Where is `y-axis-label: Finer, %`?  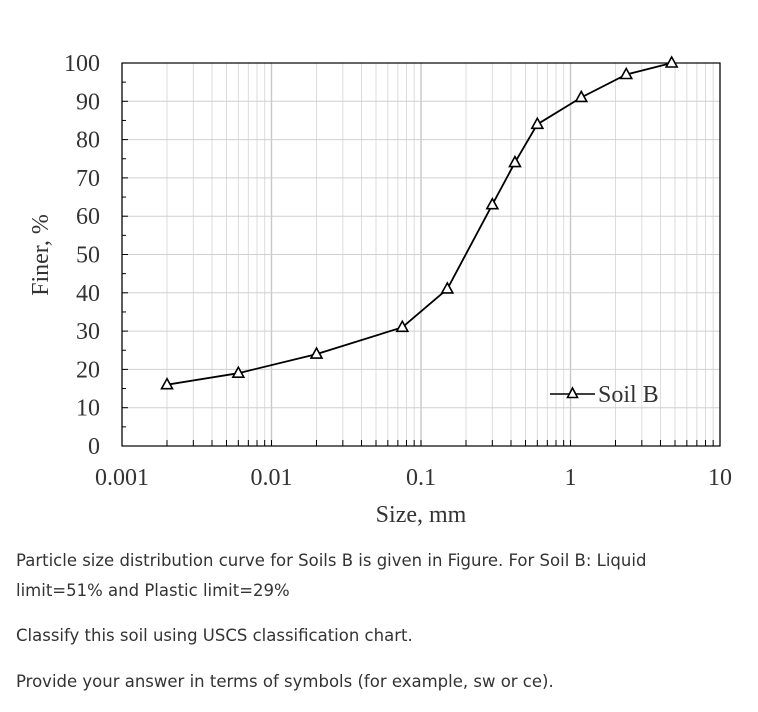
y-axis-label: Finer, % is located at coordinates (41, 255).